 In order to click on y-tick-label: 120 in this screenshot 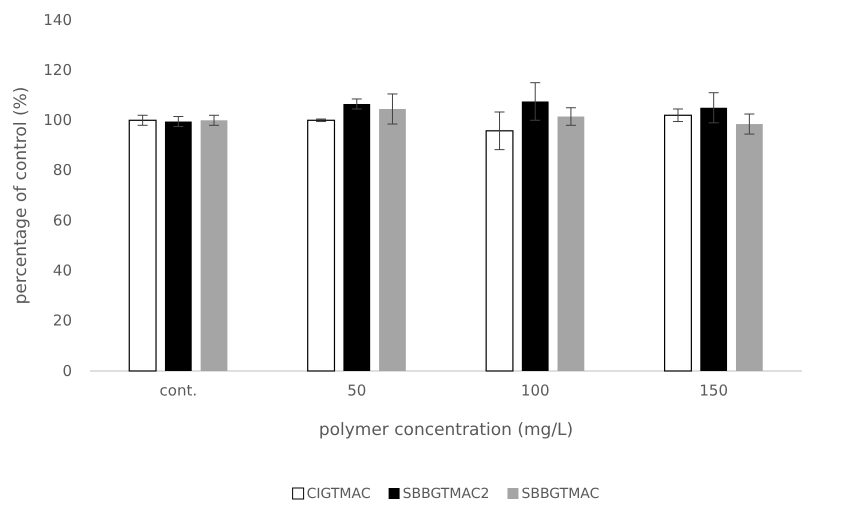, I will do `click(57, 69)`.